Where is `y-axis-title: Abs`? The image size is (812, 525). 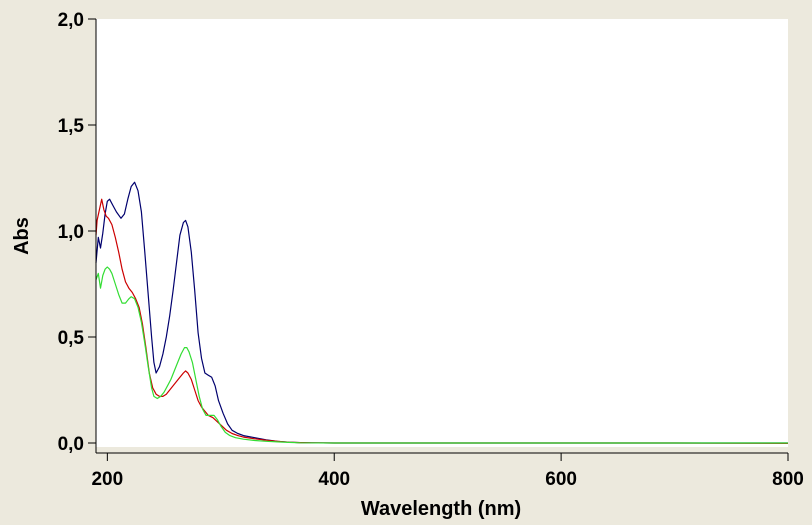
y-axis-title: Abs is located at coordinates (22, 236).